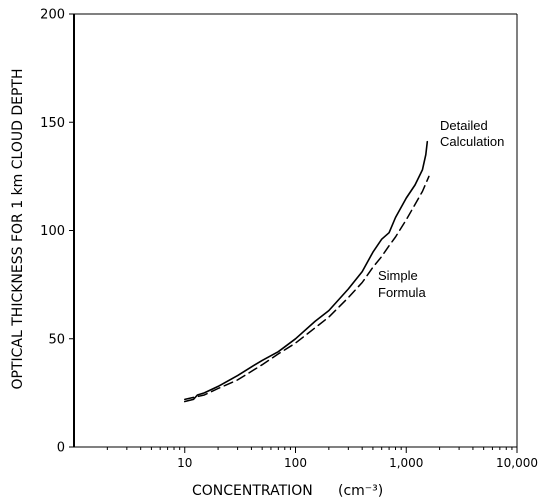  Describe the element at coordinates (398, 275) in the screenshot. I see `series-label-simple-line1: Simple` at that location.